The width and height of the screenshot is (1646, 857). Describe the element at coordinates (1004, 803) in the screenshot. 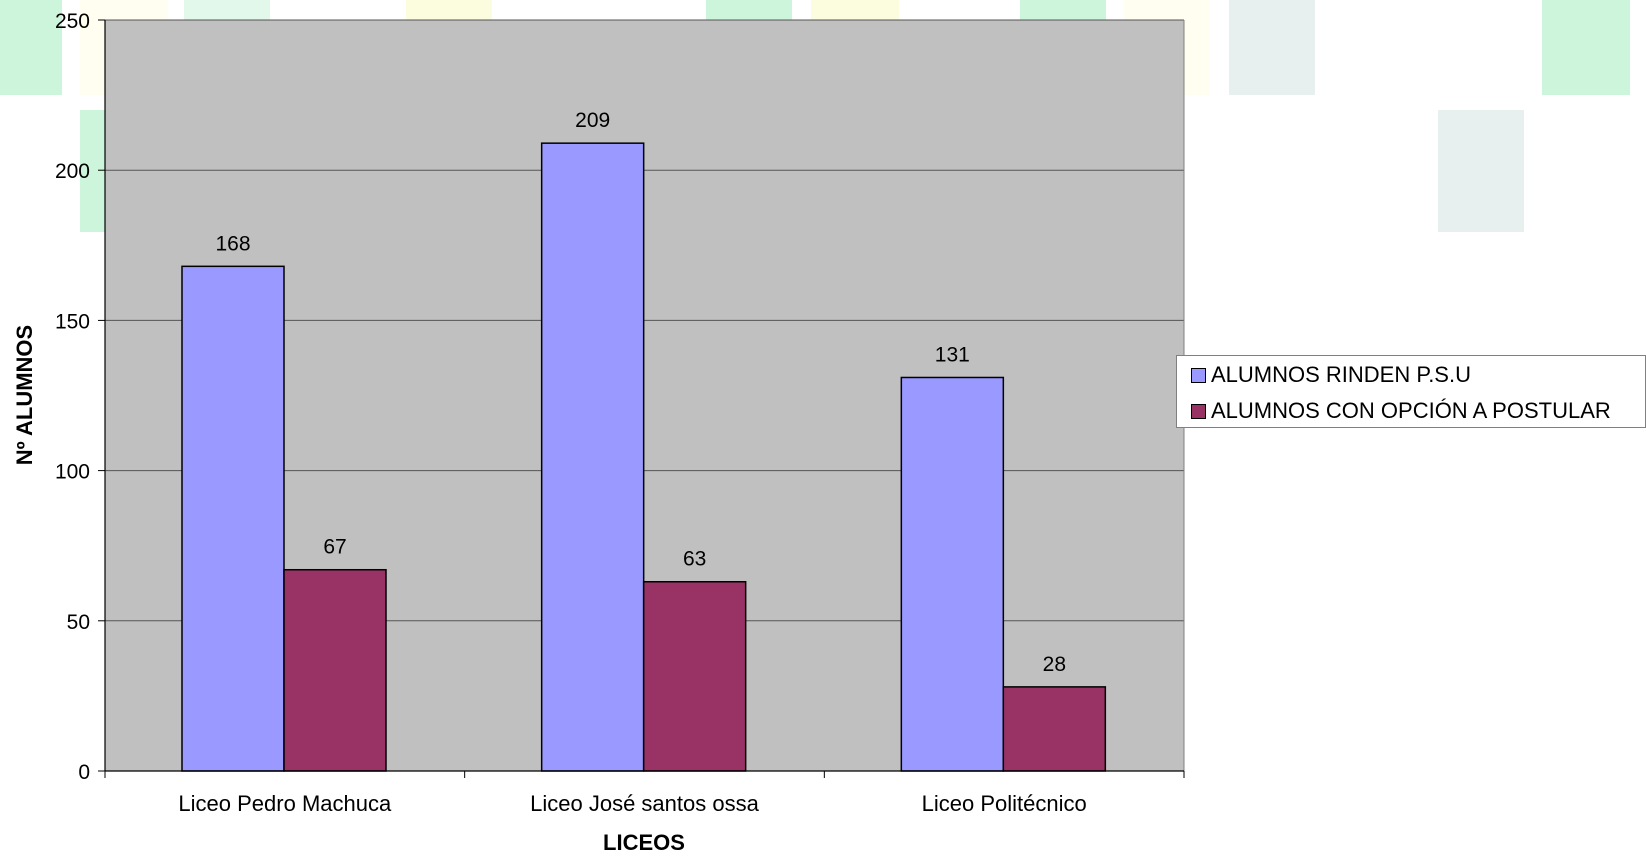

I see `x-tick-label: Liceo Politécnico` at that location.